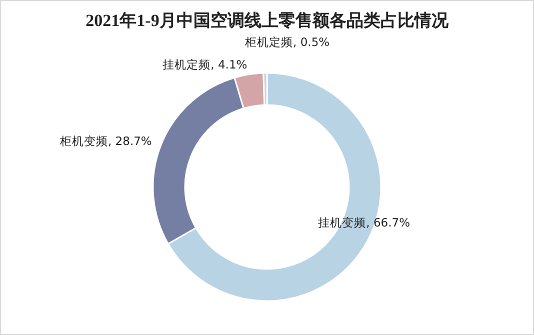 The height and width of the screenshot is (335, 534). I want to click on slice-label: 挂机变频, 66.7%, so click(364, 222).